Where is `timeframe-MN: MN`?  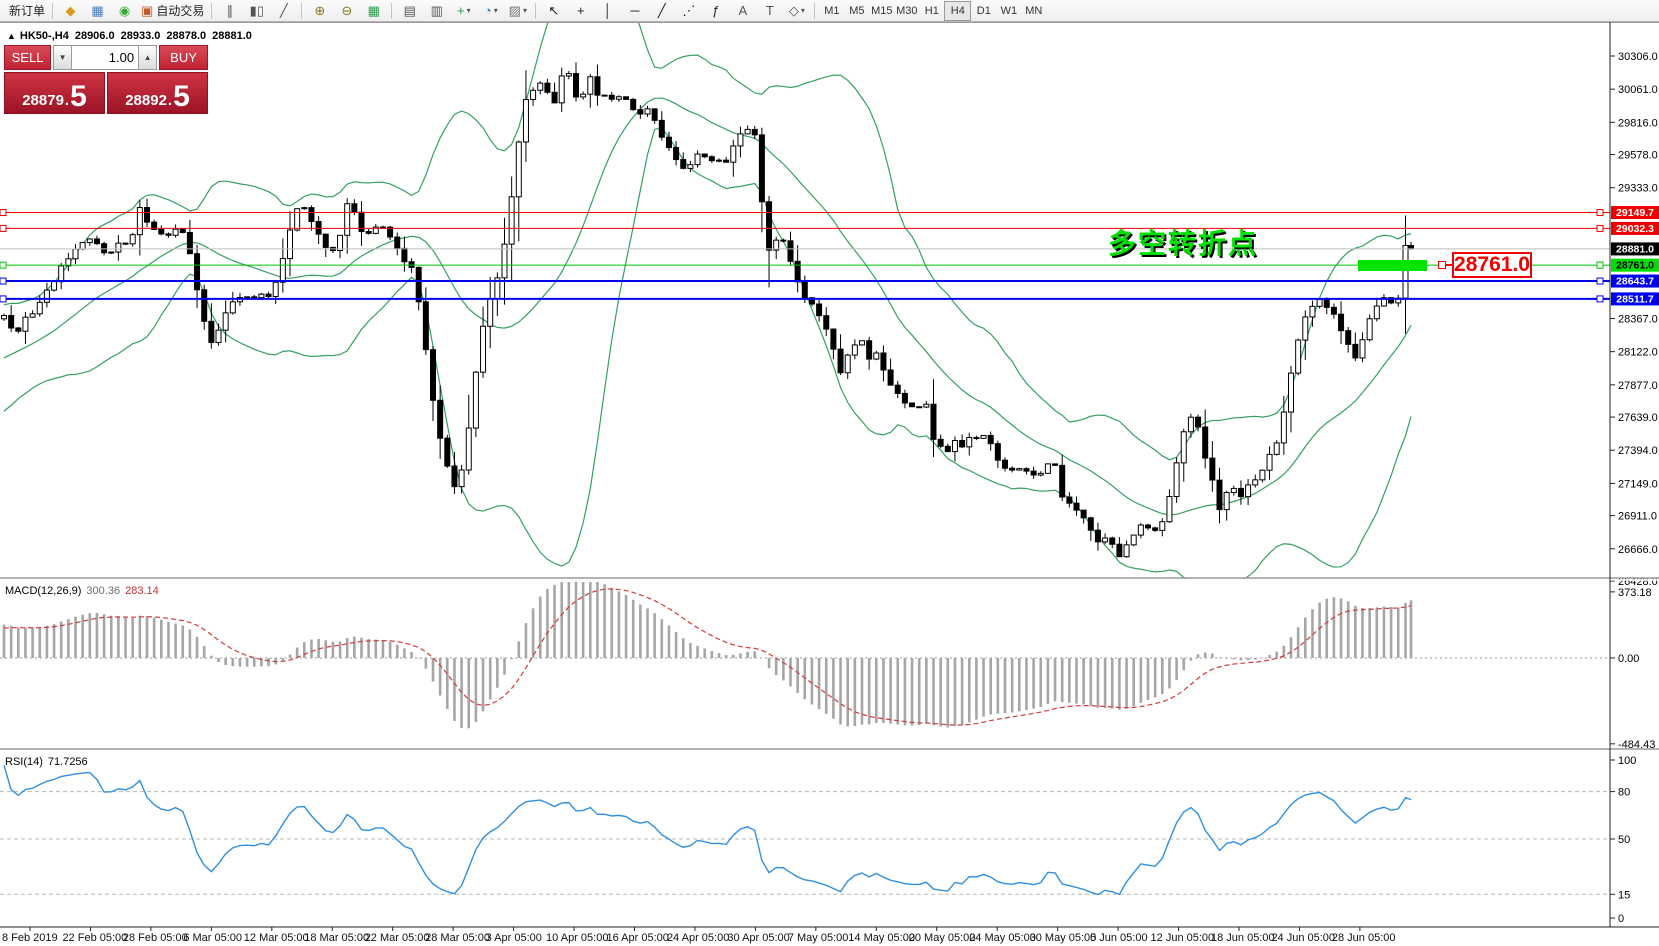 timeframe-MN: MN is located at coordinates (1034, 10).